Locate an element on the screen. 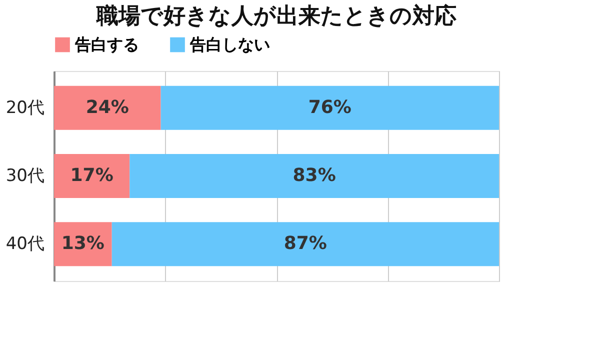 Image resolution: width=600 pixels, height=340 pixels. y-tick-label: 30代 is located at coordinates (25, 176).